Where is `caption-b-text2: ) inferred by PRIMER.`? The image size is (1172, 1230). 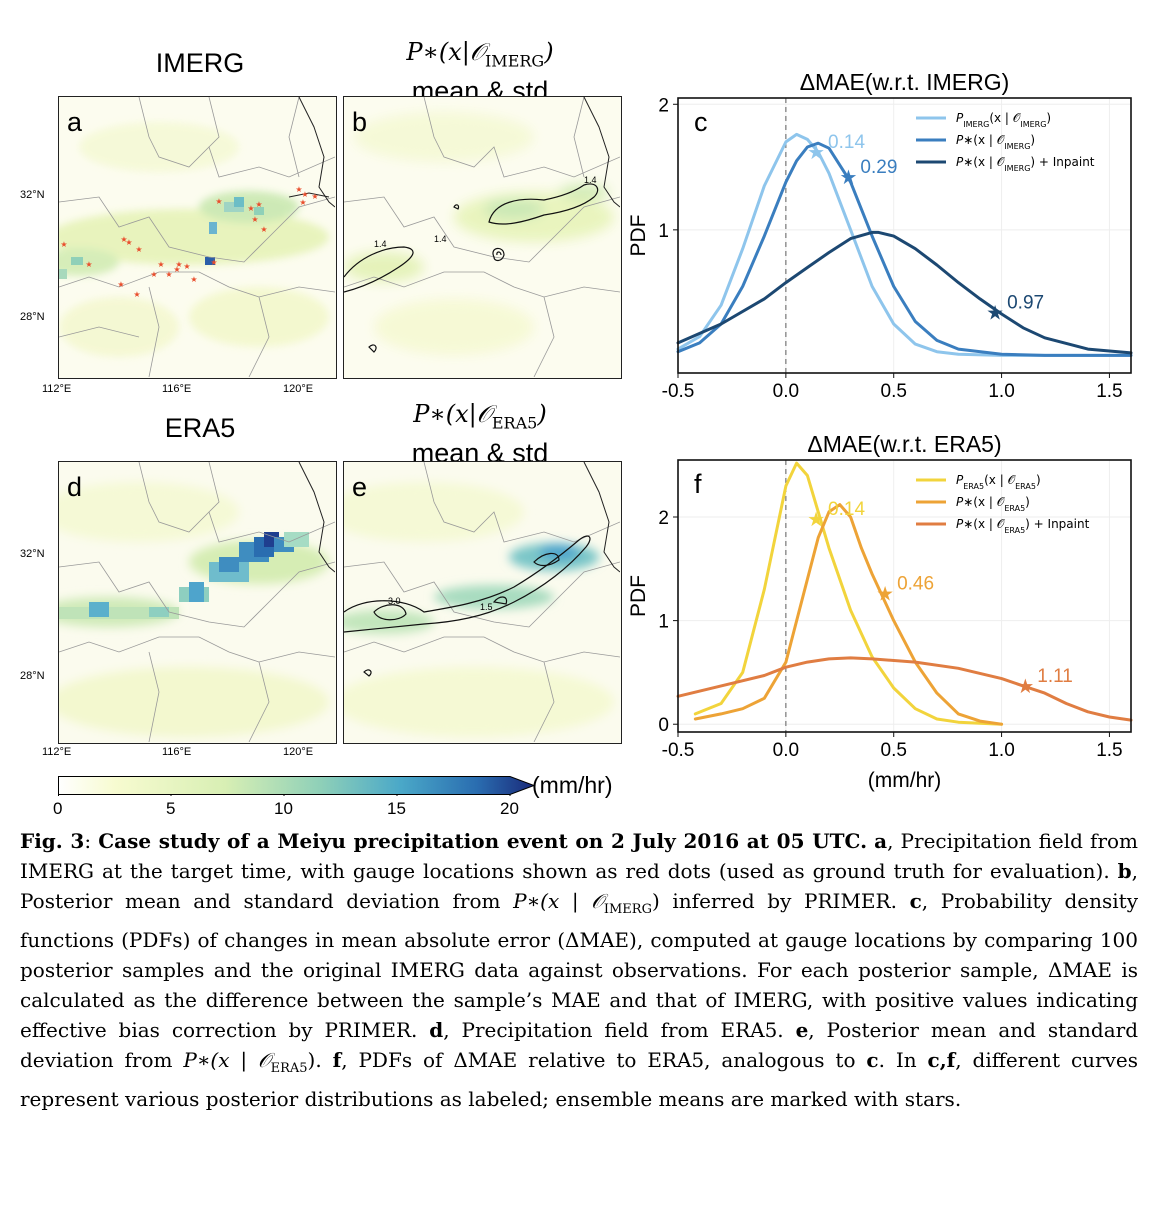
caption-b-text2: ) inferred by PRIMER. is located at coordinates (780, 901).